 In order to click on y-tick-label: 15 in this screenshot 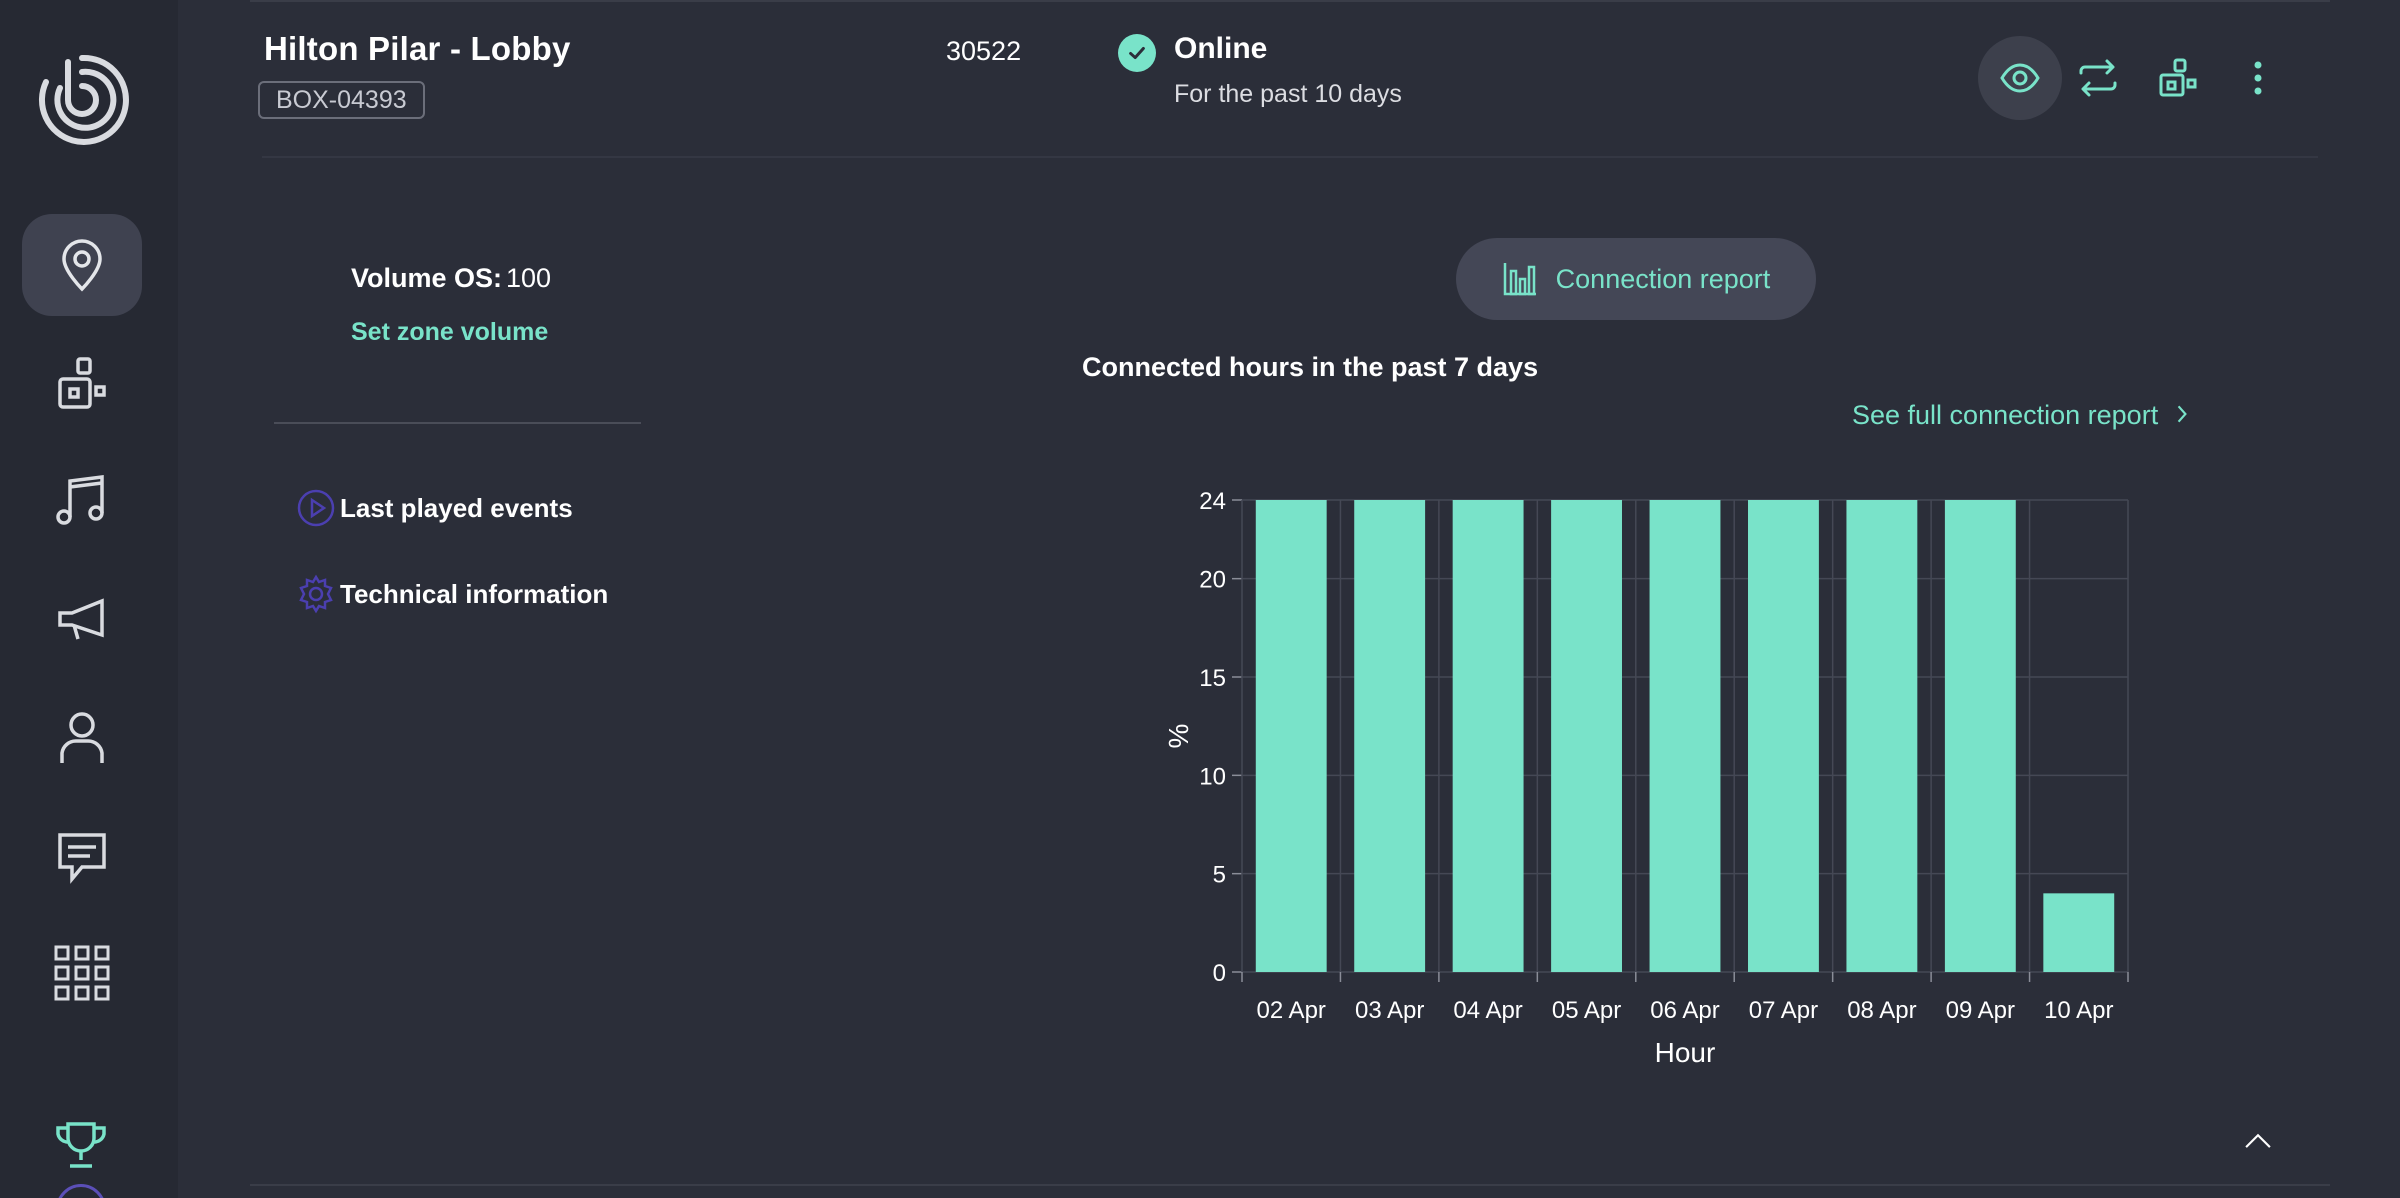, I will do `click(1212, 678)`.